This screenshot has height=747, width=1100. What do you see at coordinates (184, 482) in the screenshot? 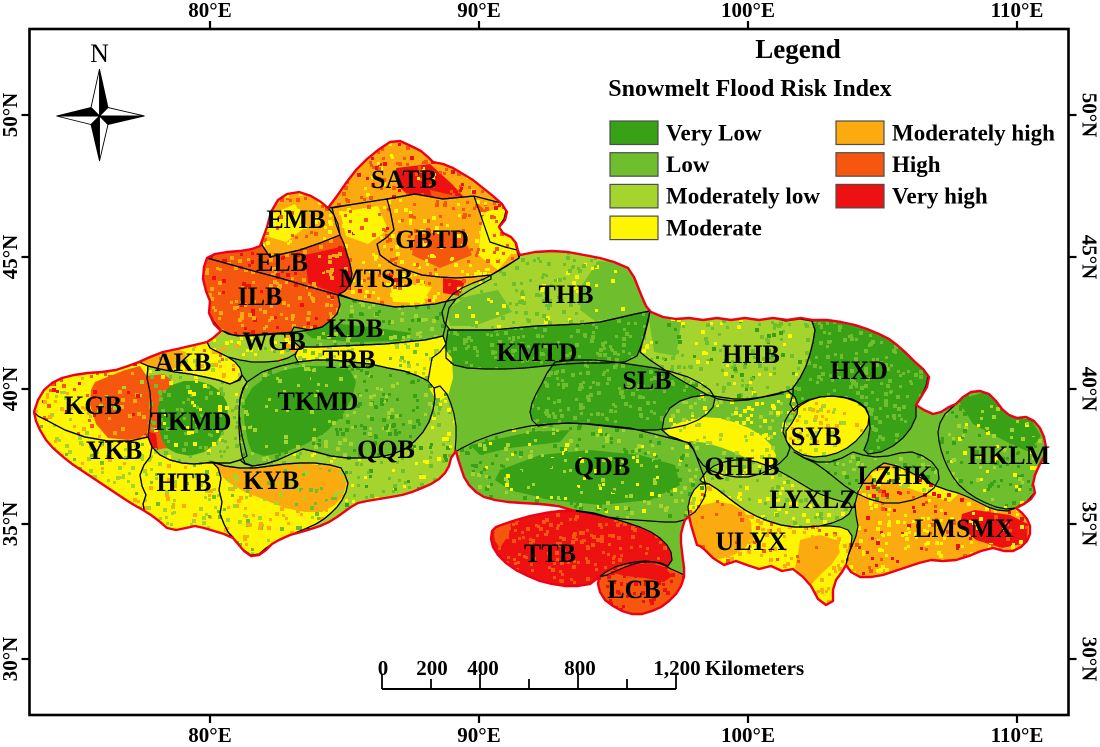
I see `svg-text: HTB` at bounding box center [184, 482].